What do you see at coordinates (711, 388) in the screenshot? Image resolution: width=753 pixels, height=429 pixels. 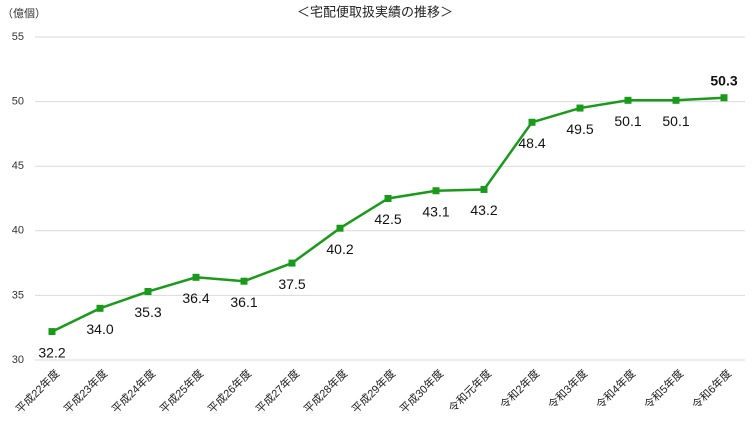 I see `x-tick-label: 令和6年度` at bounding box center [711, 388].